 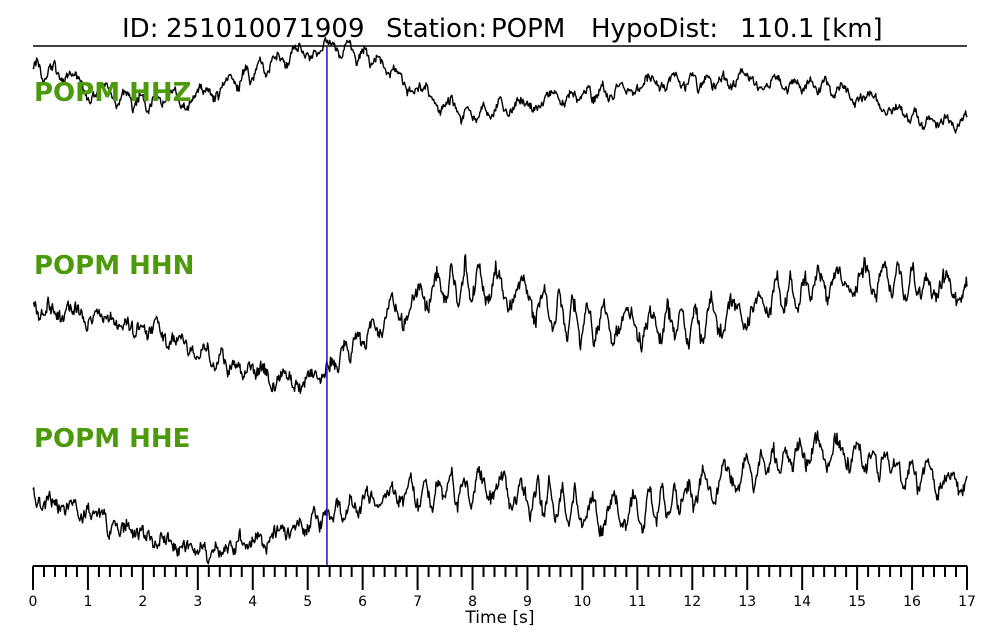 What do you see at coordinates (362, 602) in the screenshot?
I see `x-tick-label: 6` at bounding box center [362, 602].